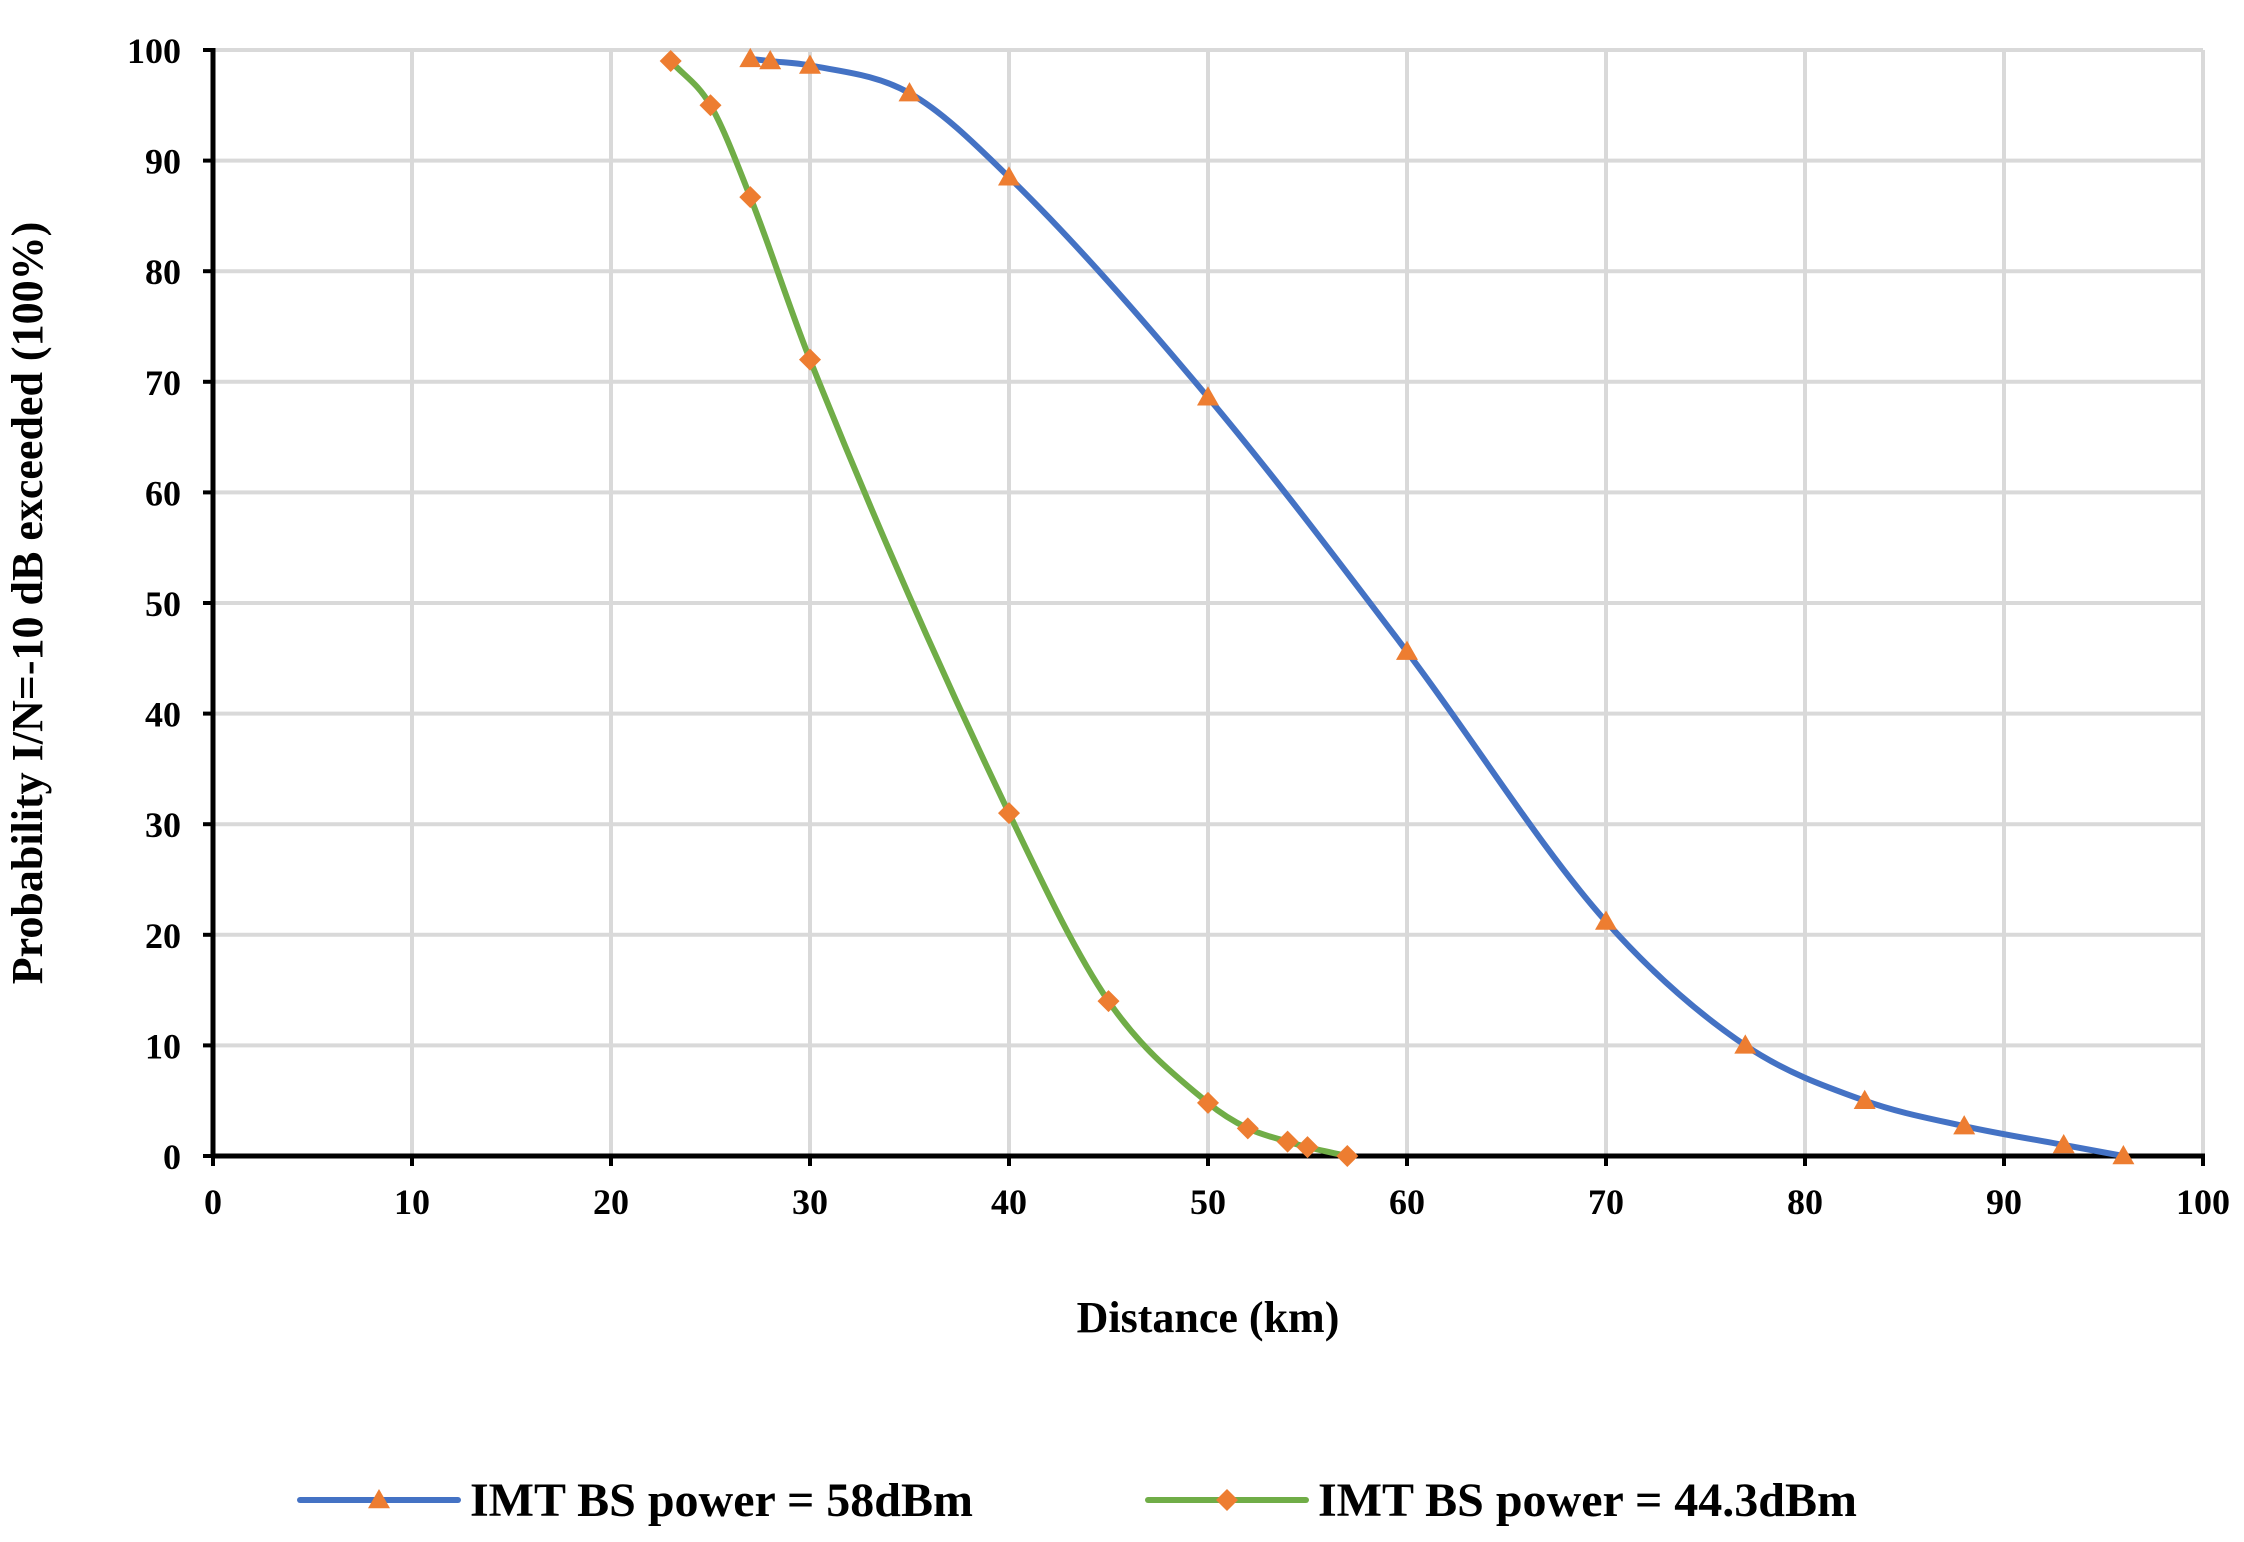 The height and width of the screenshot is (1542, 2244). Describe the element at coordinates (1587, 1500) in the screenshot. I see `legend-label: IMT BS power = 44.3dBm` at that location.